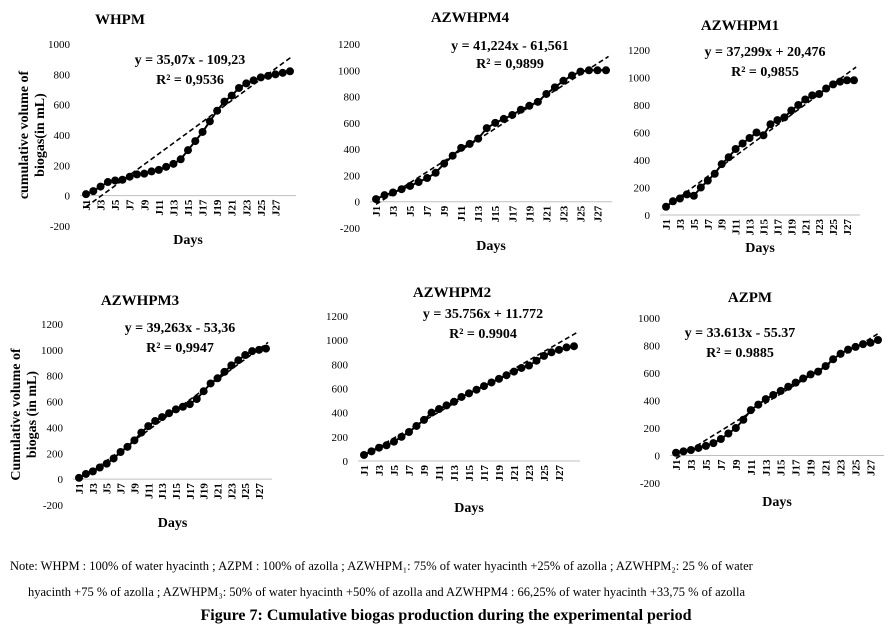 The image size is (892, 635). Describe the element at coordinates (173, 411) in the screenshot. I see `trendline` at that location.